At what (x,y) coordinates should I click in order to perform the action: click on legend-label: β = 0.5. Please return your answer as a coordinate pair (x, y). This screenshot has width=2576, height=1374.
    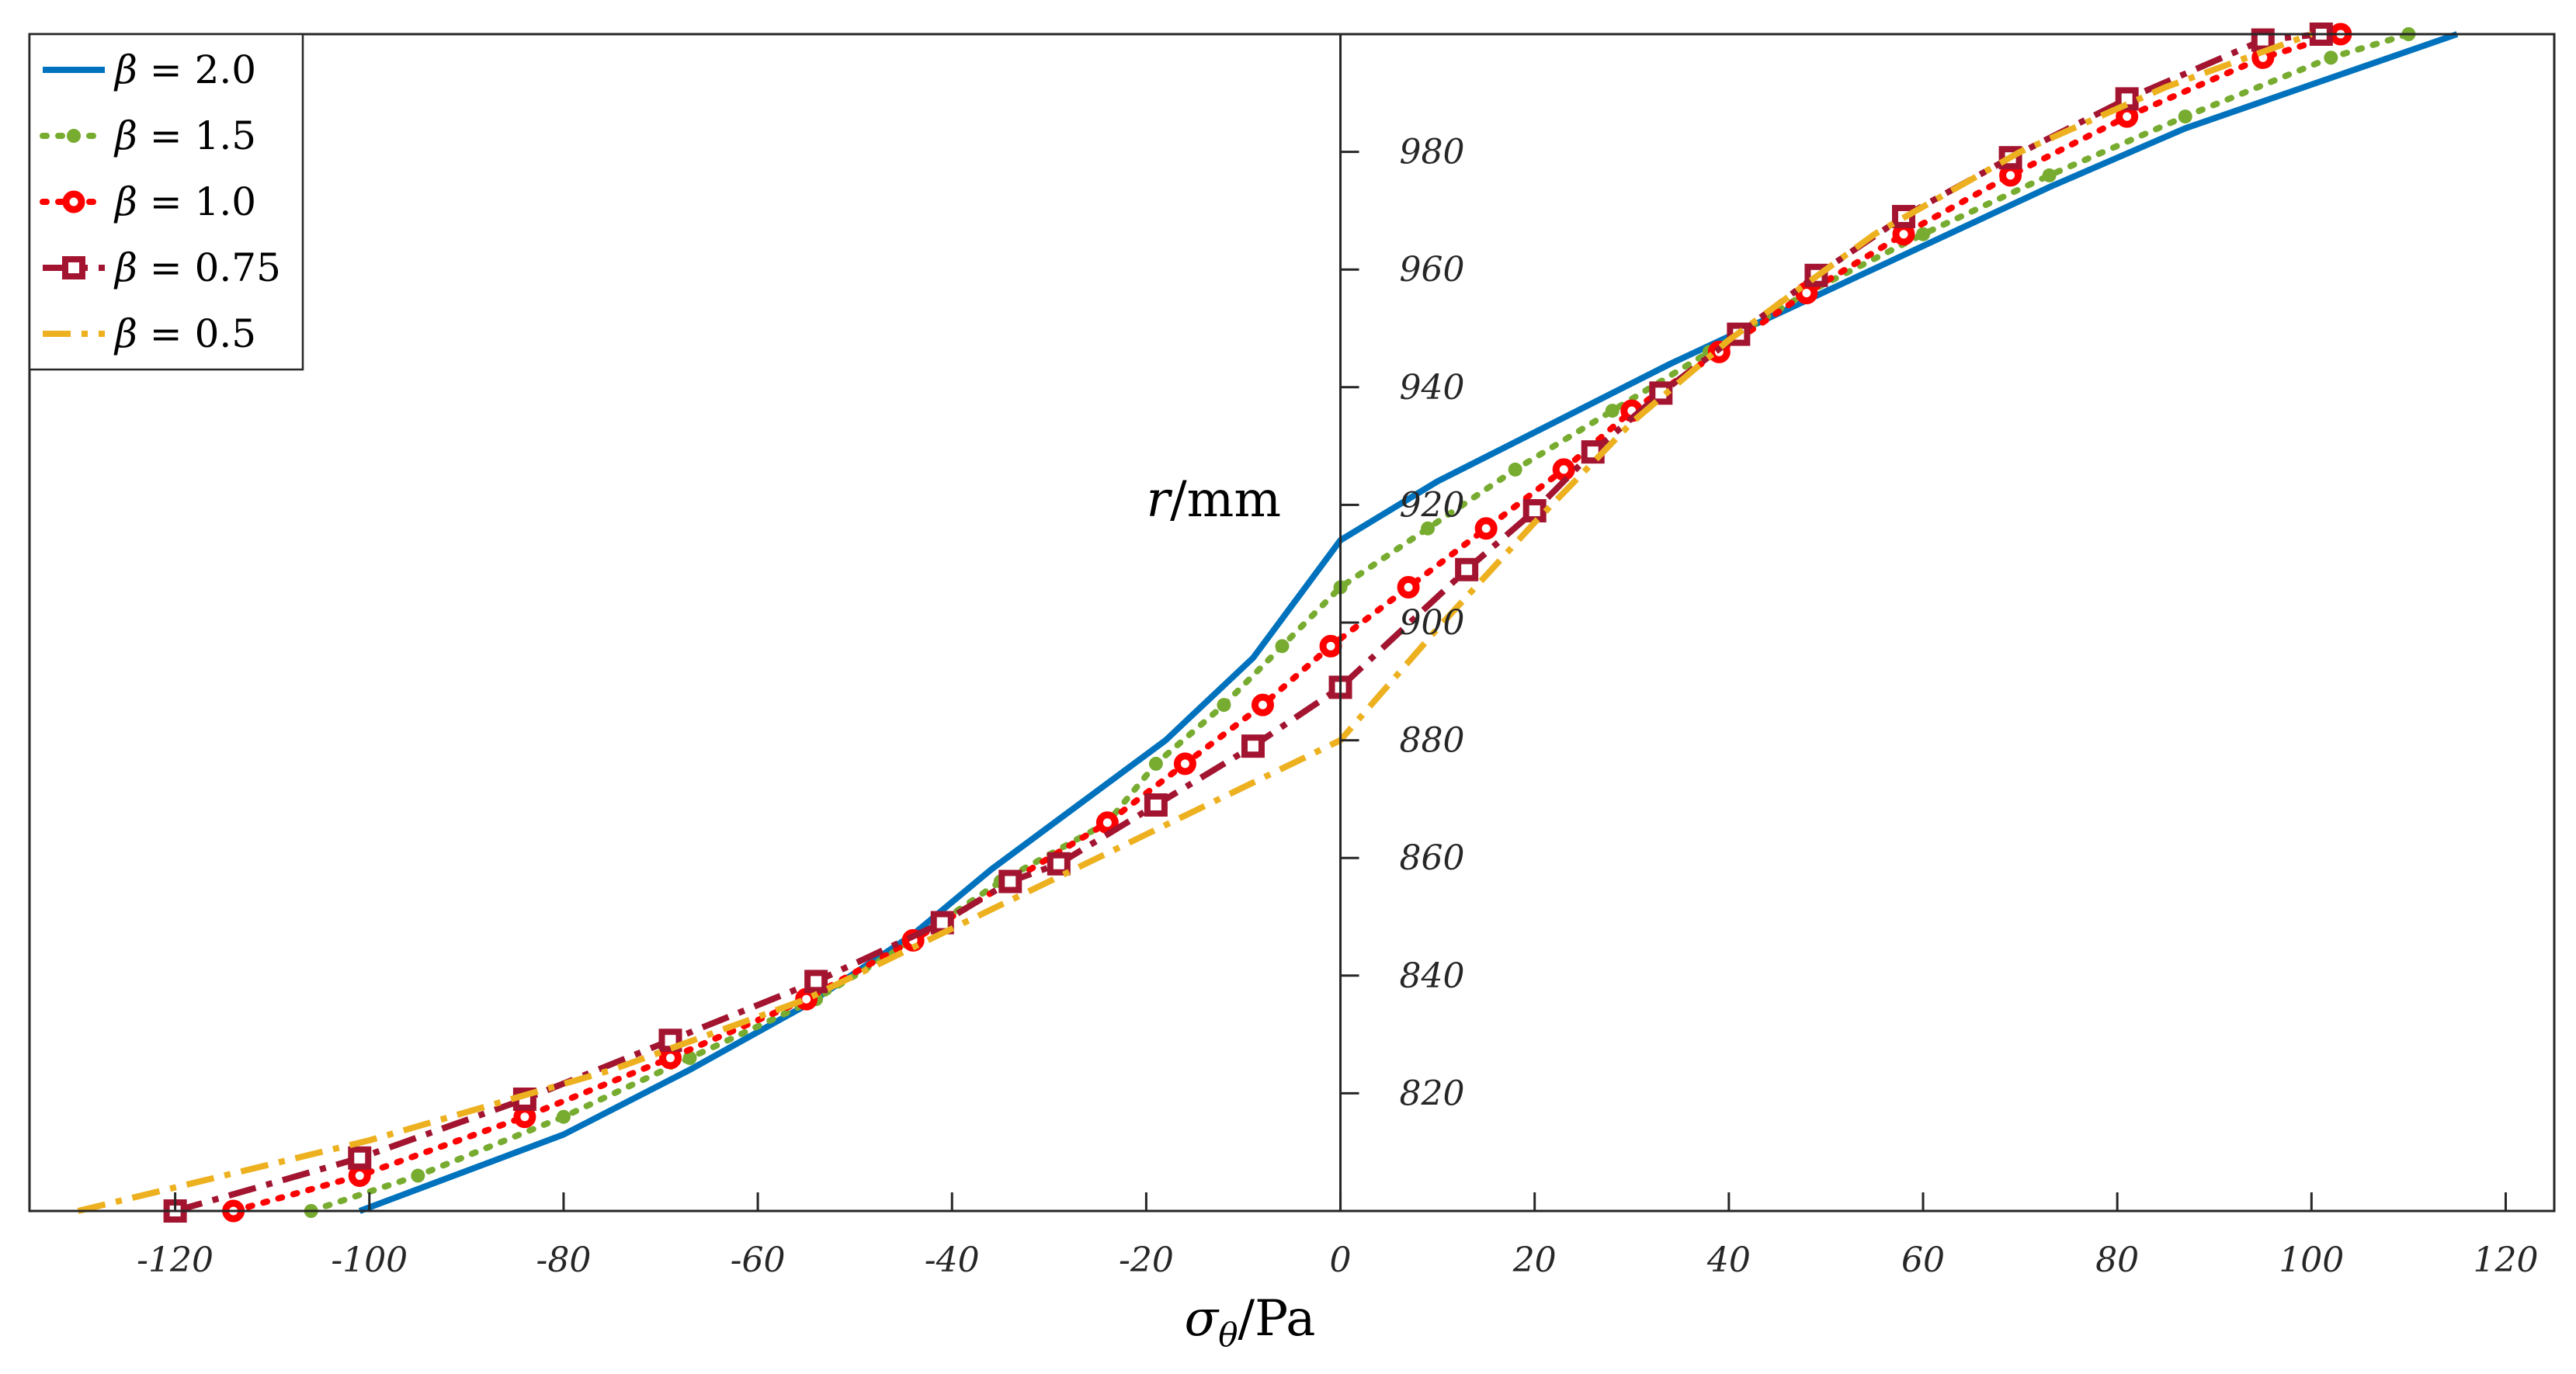
    Looking at the image, I should click on (184, 333).